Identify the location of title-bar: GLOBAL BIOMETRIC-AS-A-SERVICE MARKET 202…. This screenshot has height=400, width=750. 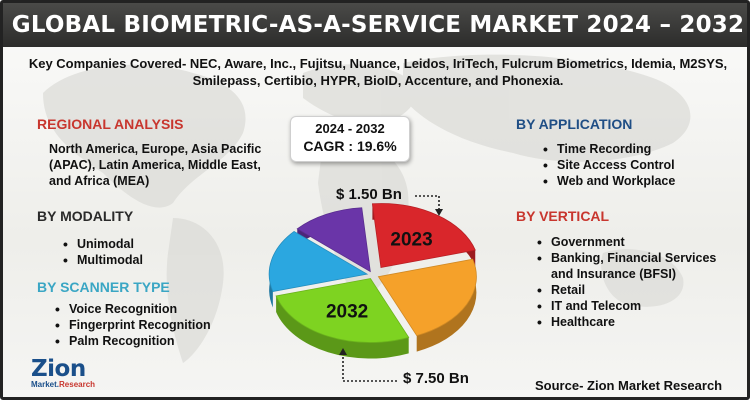
(375, 25).